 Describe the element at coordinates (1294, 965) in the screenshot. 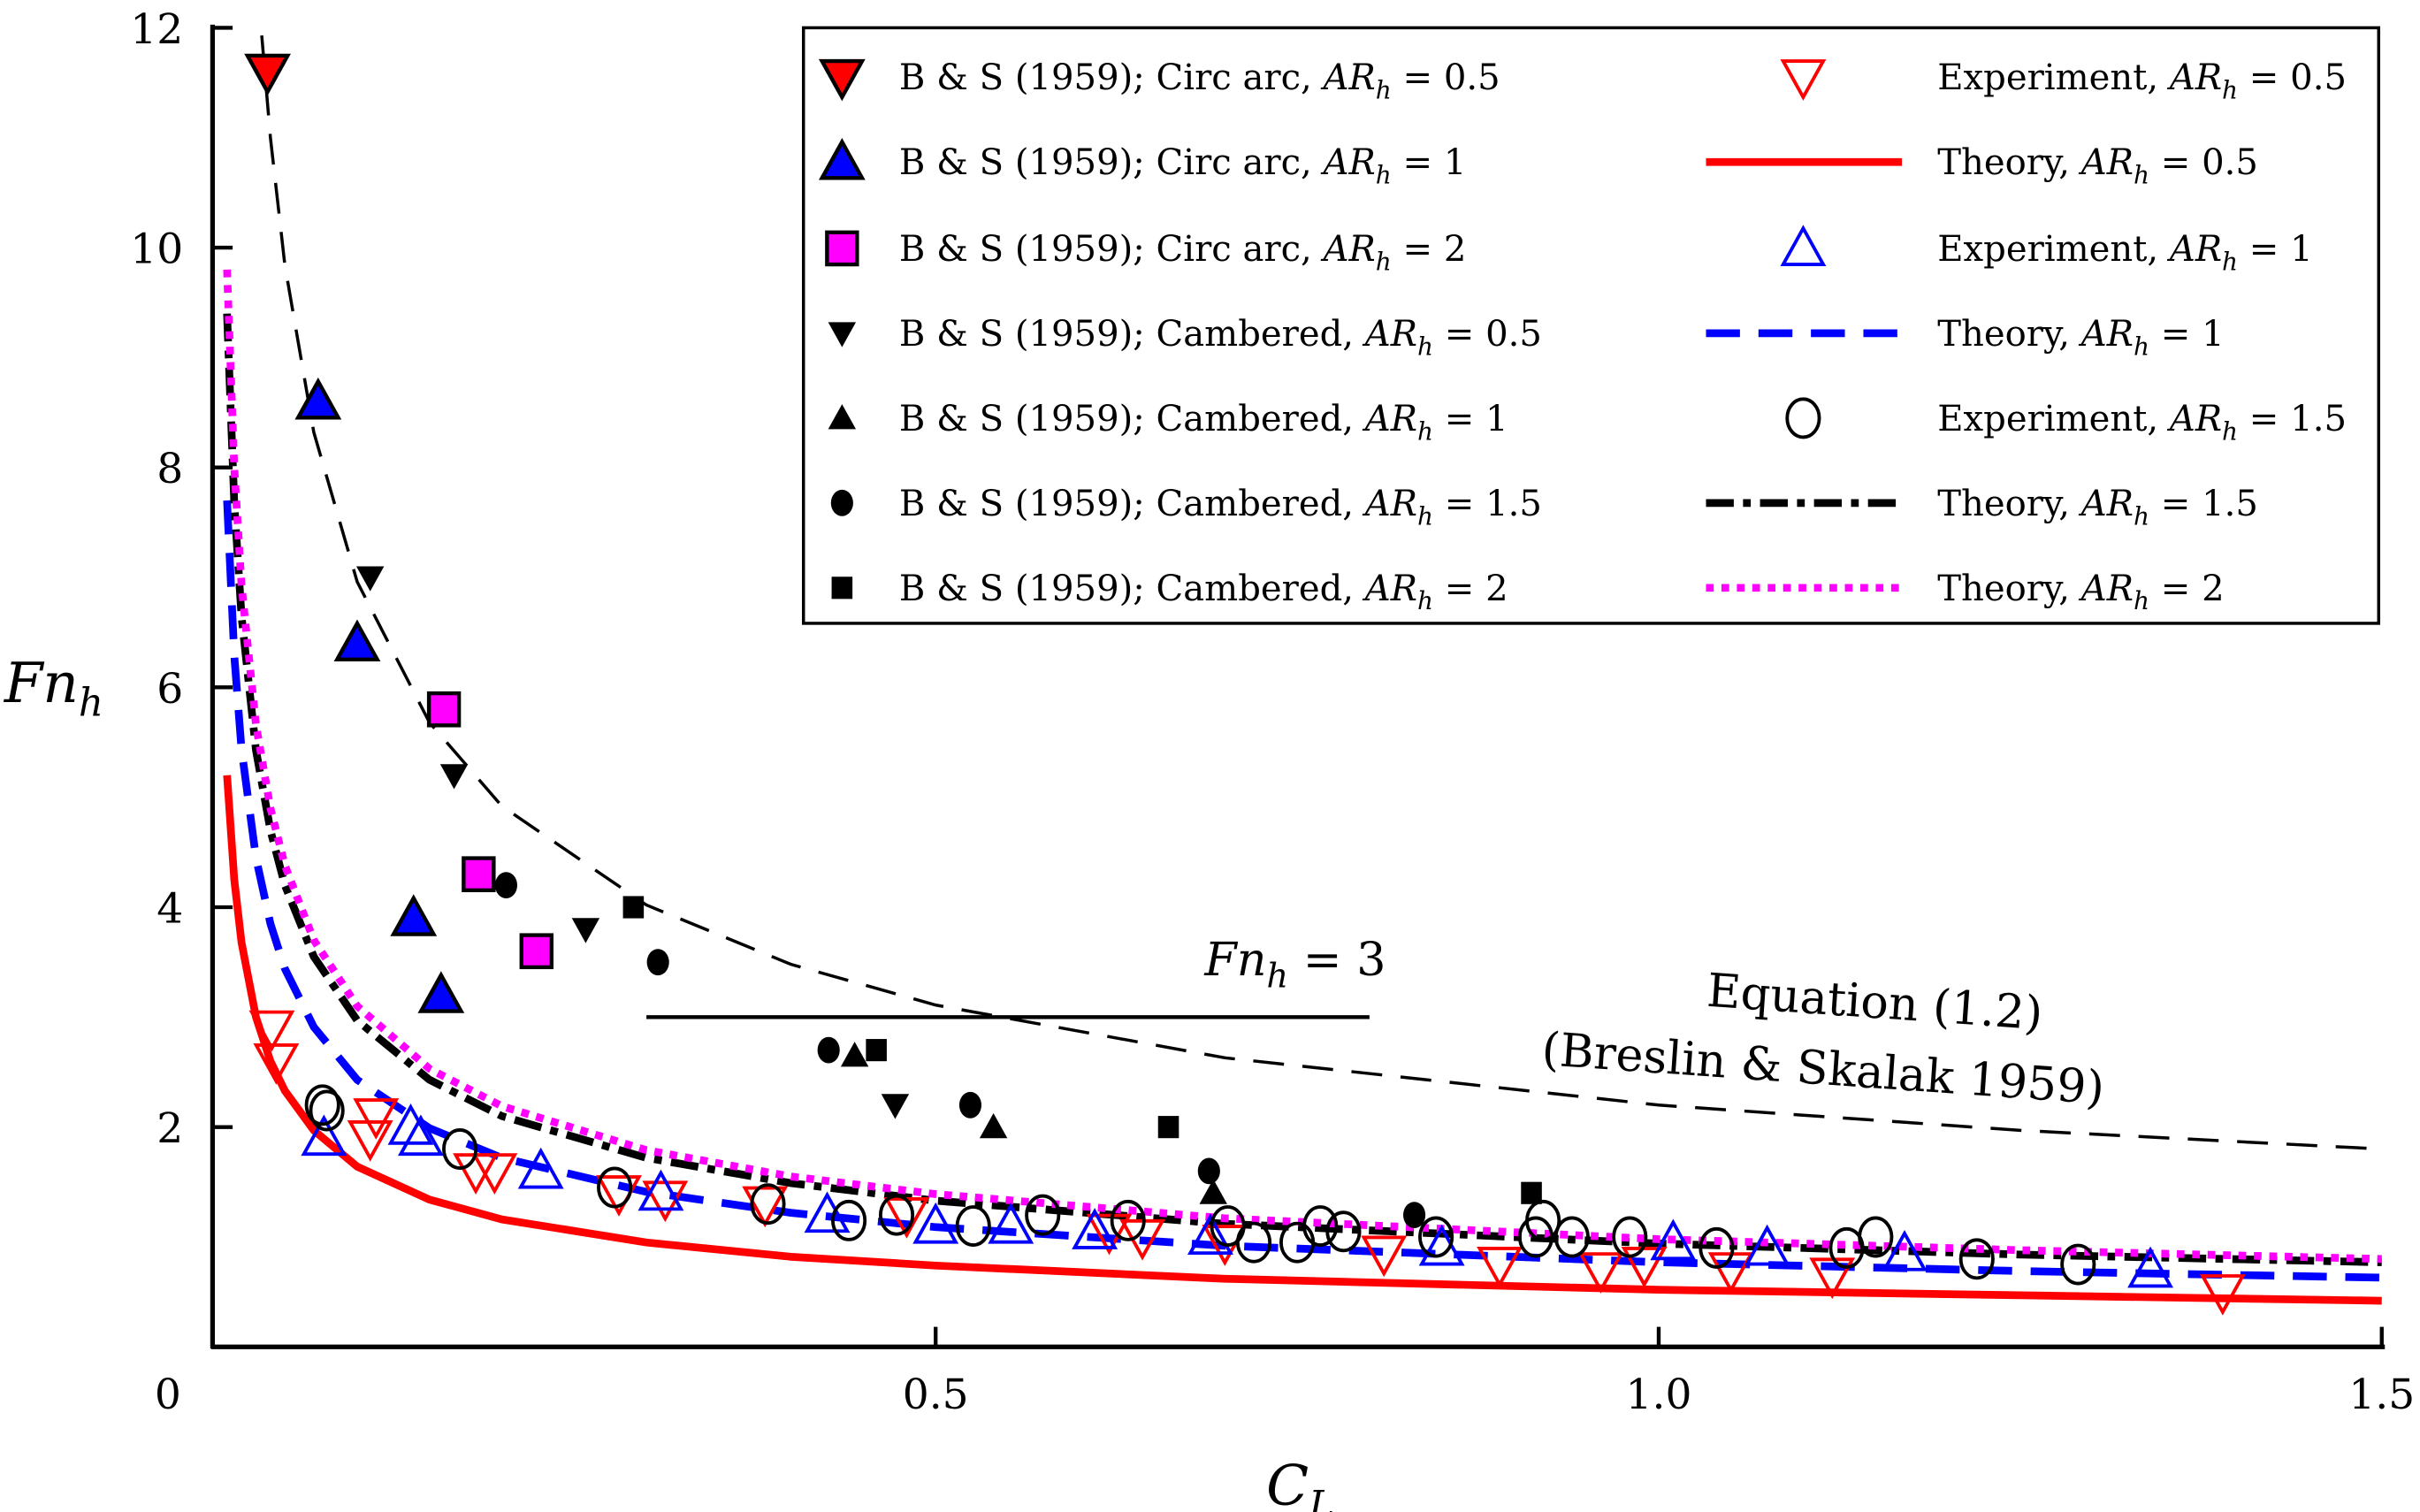

I see `fnh-3-label: Fnh = 3` at that location.